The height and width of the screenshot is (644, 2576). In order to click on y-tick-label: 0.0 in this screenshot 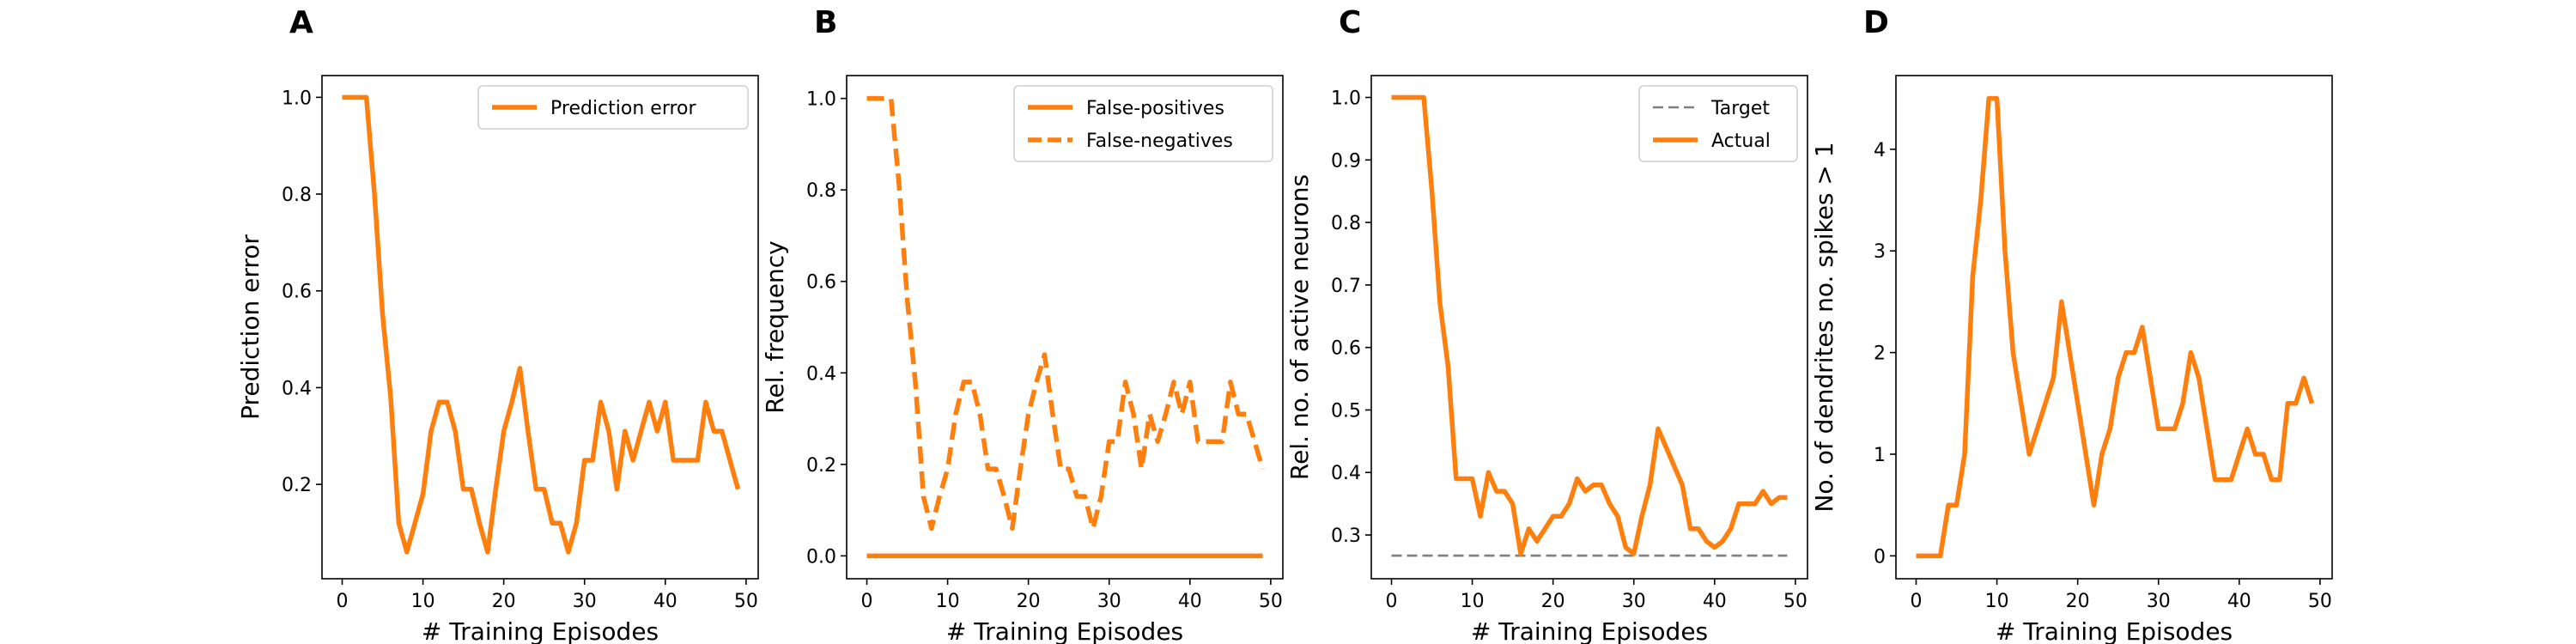, I will do `click(821, 557)`.